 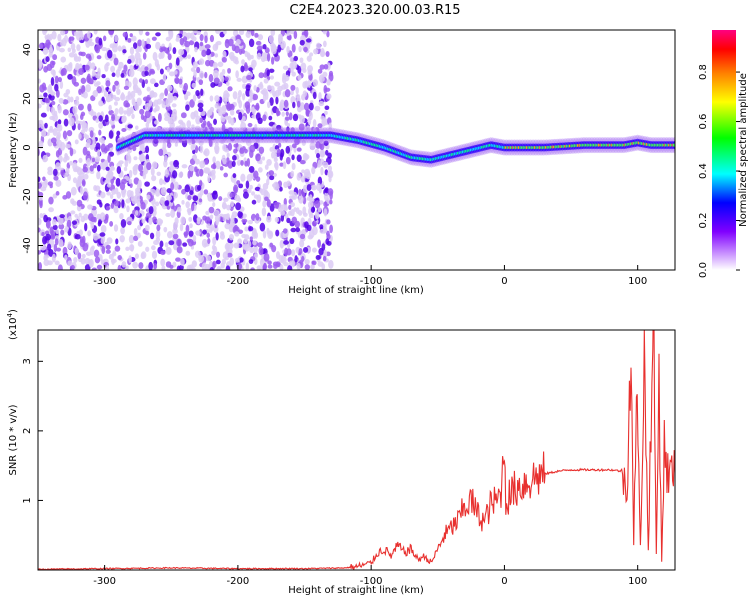 I want to click on colorbar-tick-label: 0.0, so click(x=703, y=270).